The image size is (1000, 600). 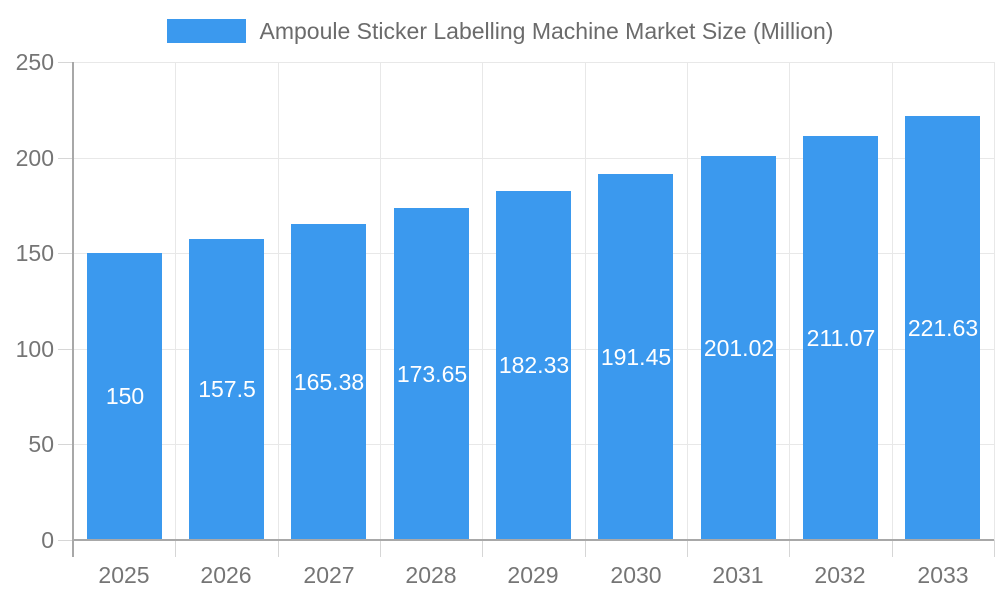 I want to click on bar-2025, so click(x=124, y=396).